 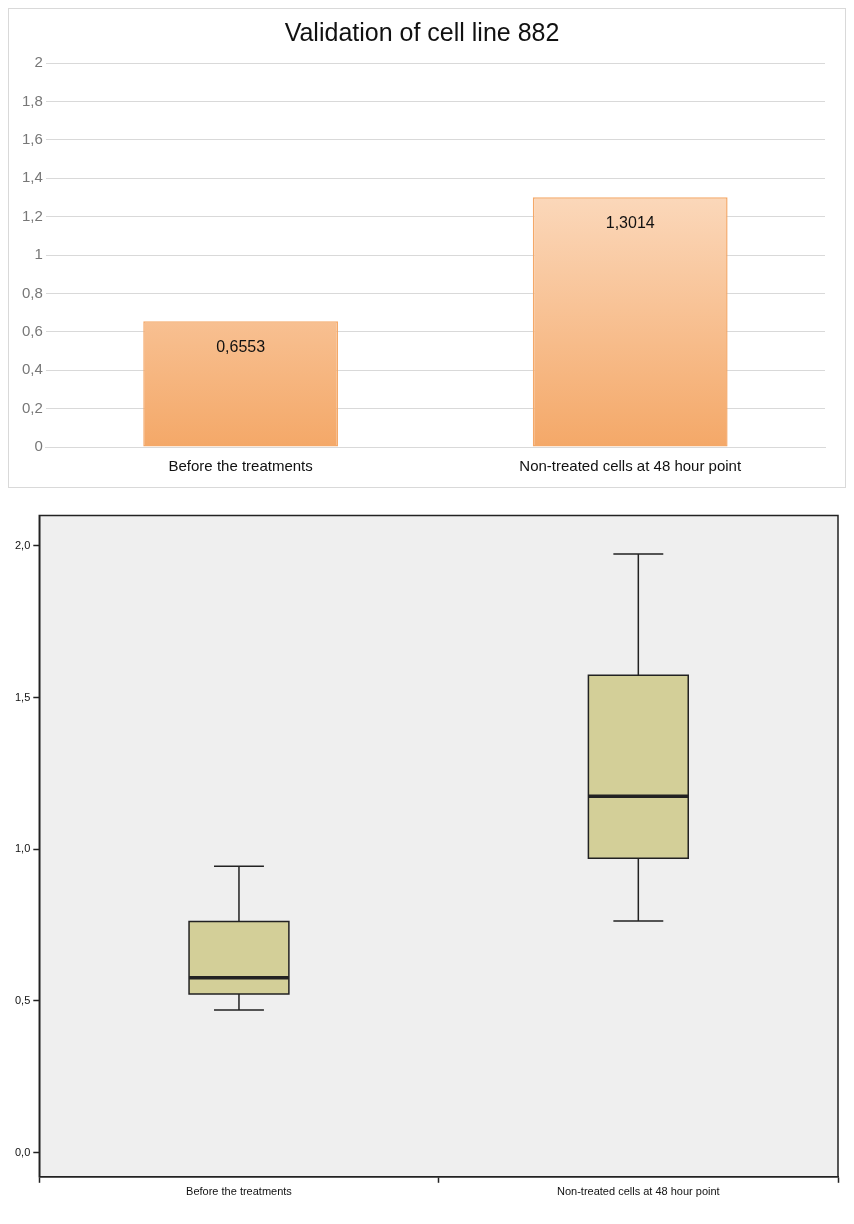 What do you see at coordinates (32, 330) in the screenshot?
I see `y-tick-label: 0,6` at bounding box center [32, 330].